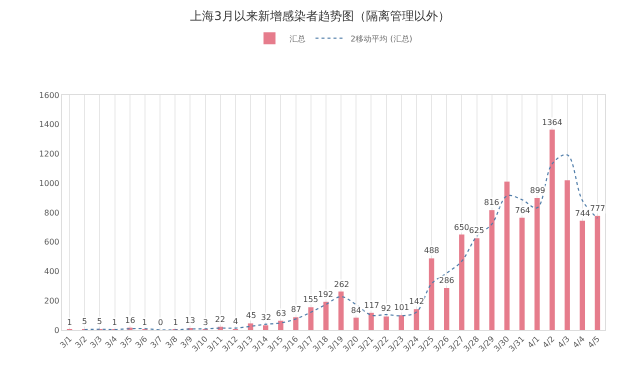 The height and width of the screenshot is (385, 640). I want to click on x-tick-label: 4/5, so click(594, 342).